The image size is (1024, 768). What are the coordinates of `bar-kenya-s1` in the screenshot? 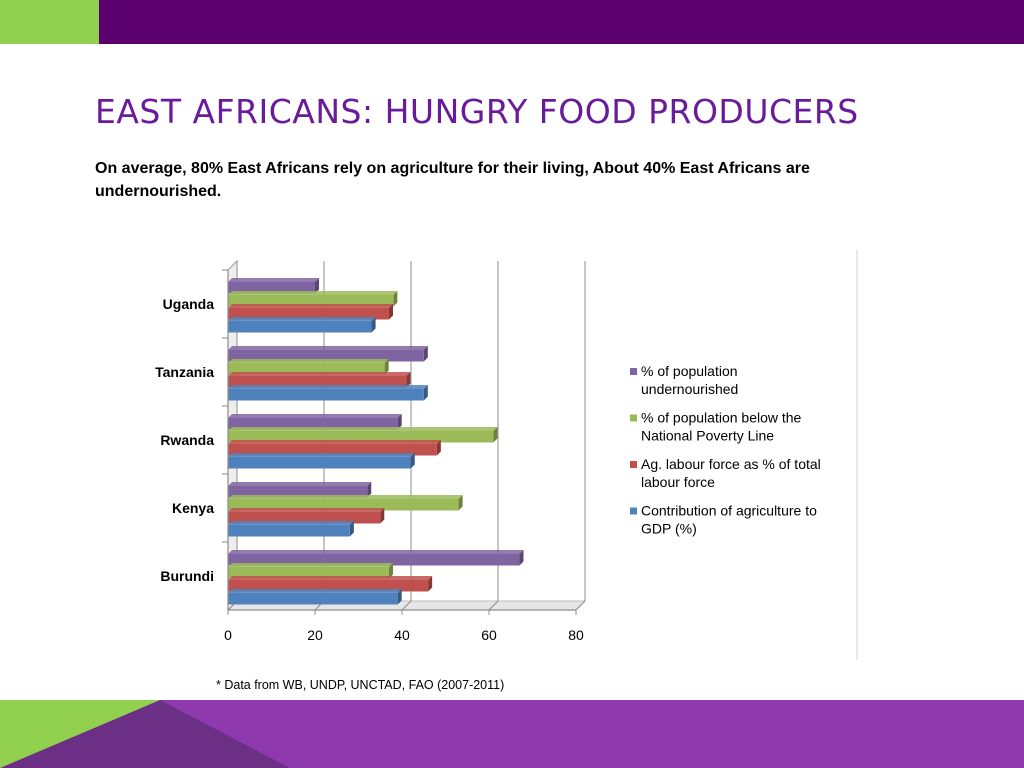 It's located at (343, 505).